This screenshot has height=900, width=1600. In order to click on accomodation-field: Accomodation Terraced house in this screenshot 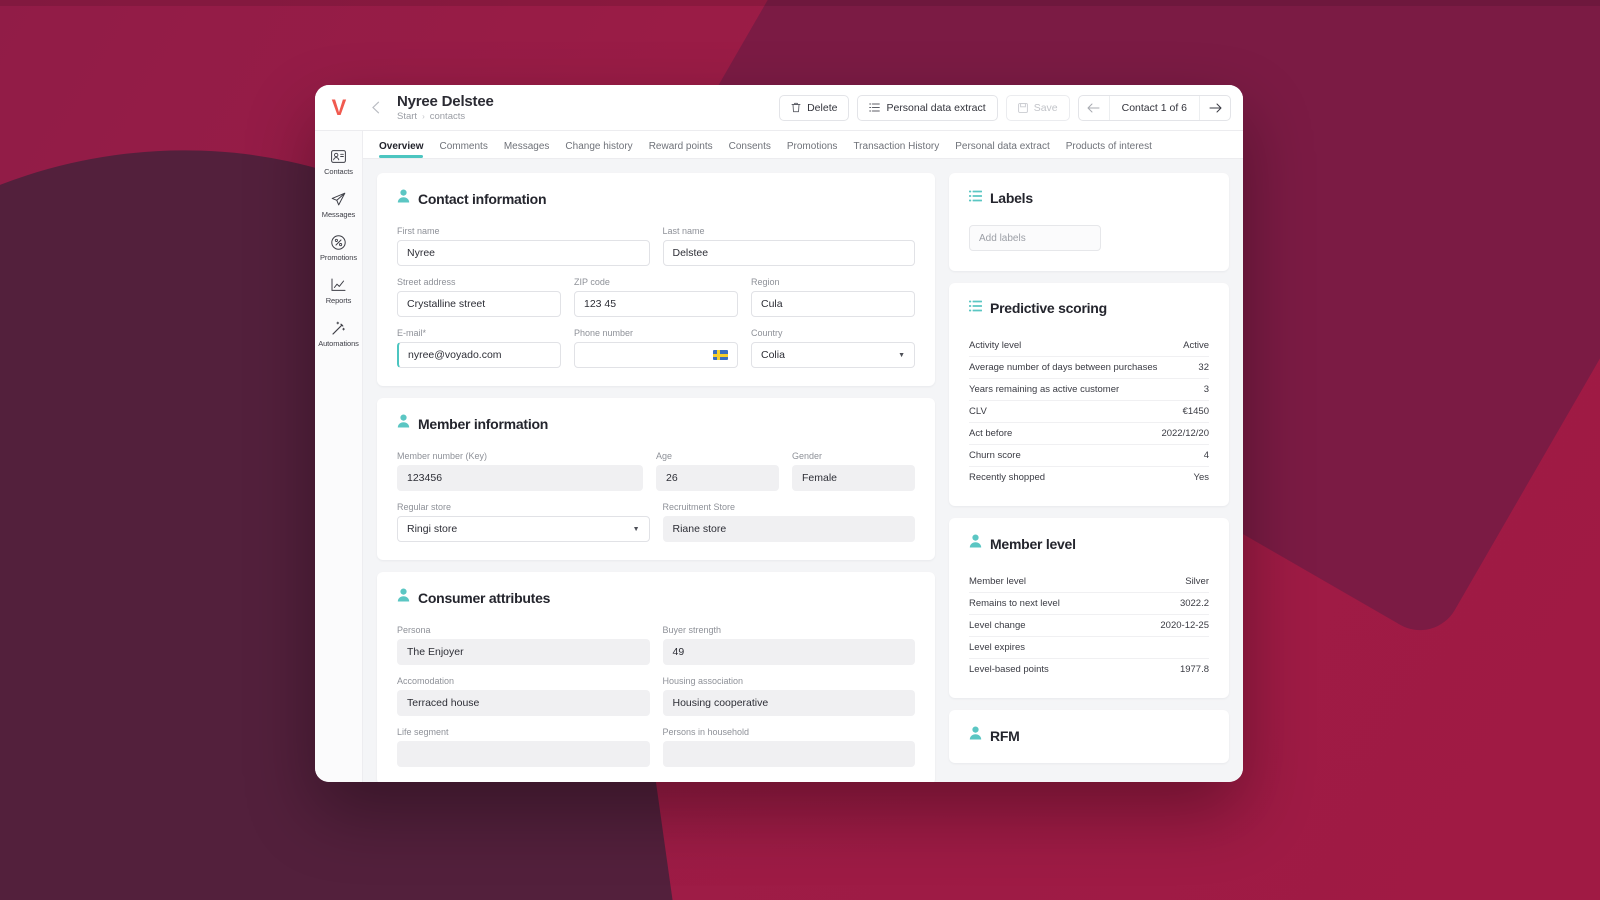, I will do `click(523, 696)`.